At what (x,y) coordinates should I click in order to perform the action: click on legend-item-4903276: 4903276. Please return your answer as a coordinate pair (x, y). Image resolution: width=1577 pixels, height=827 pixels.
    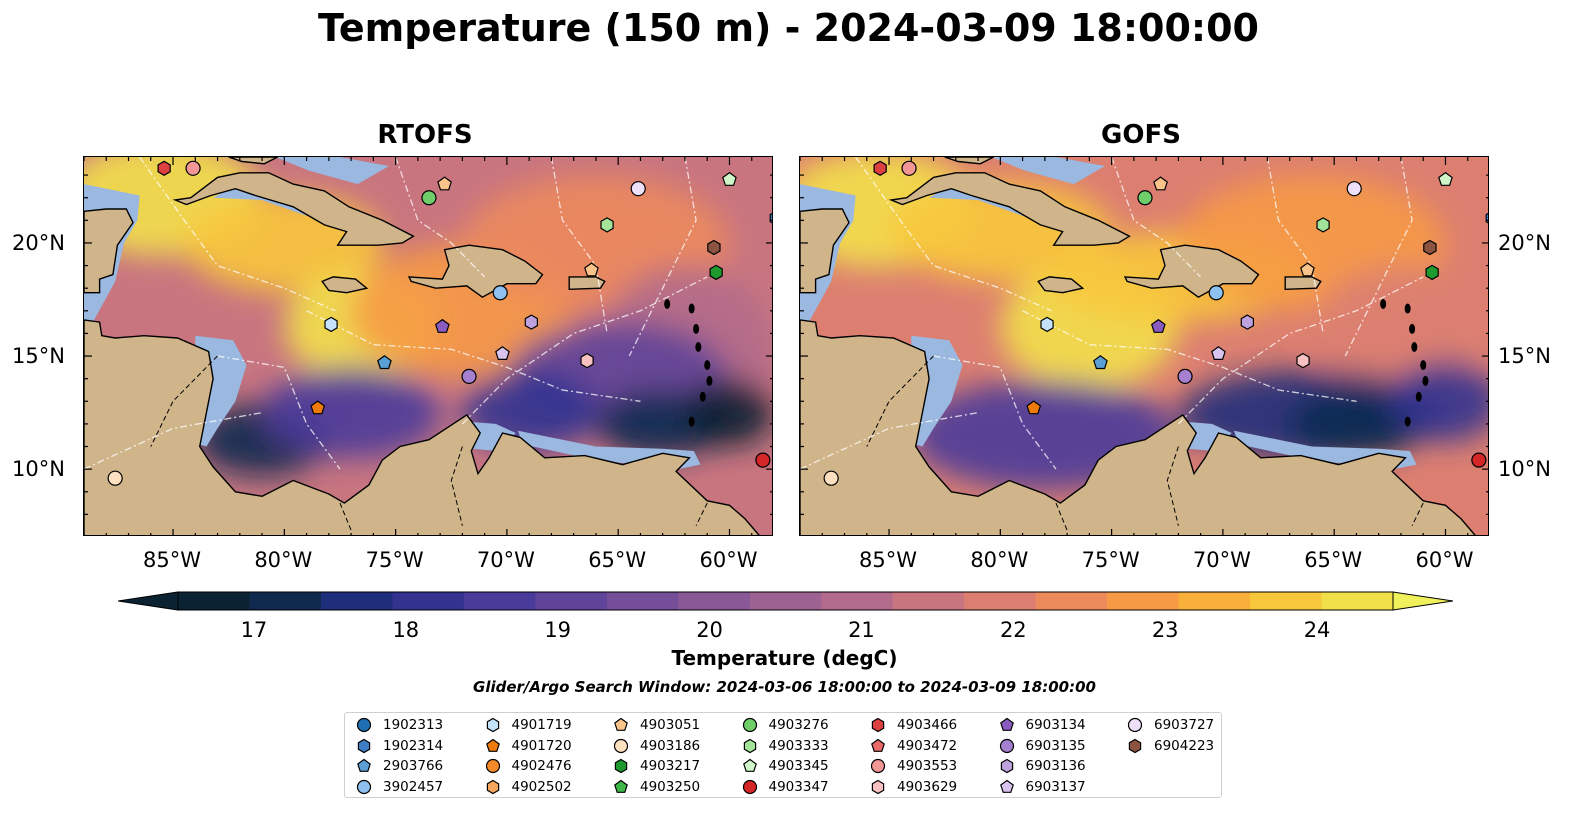
    Looking at the image, I should click on (785, 725).